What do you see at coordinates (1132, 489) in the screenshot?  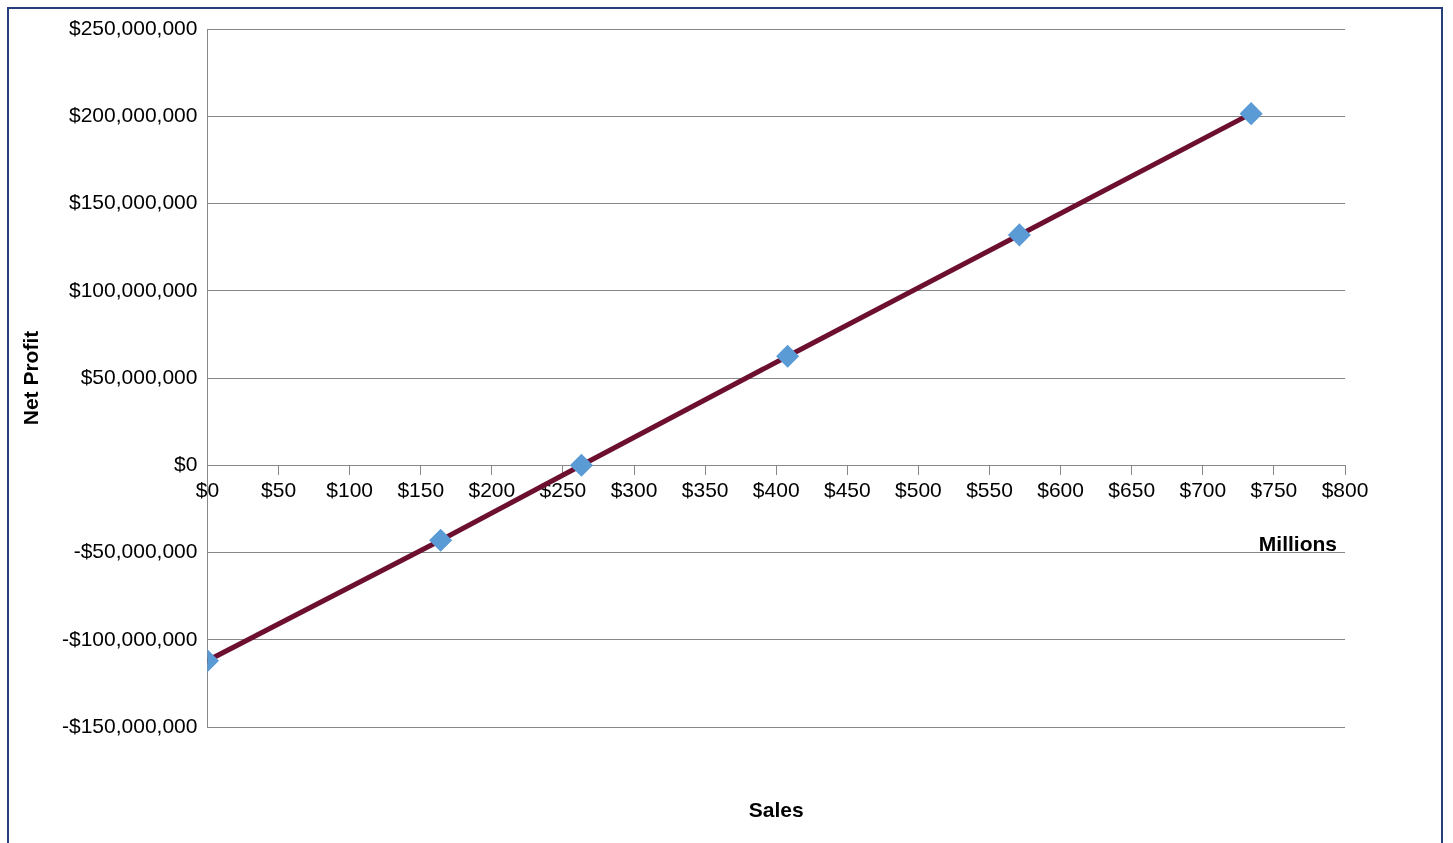 I see `x-tick-label: $650` at bounding box center [1132, 489].